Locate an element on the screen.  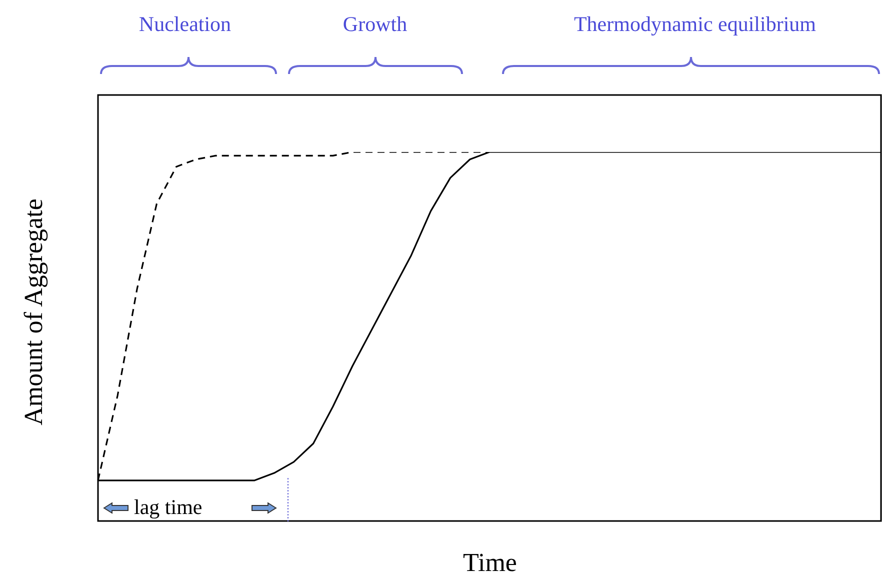
text: Thermodynamic equilibrium is located at coordinates (695, 24).